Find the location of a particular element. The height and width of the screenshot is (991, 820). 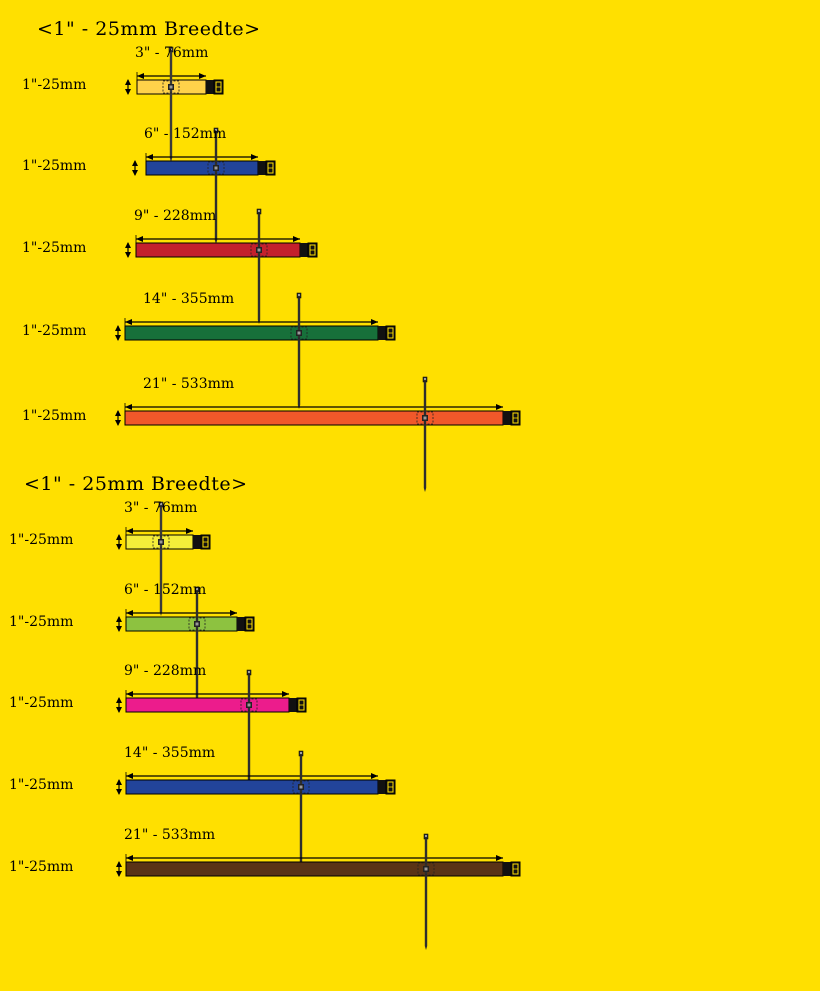

strap-body is located at coordinates (314, 869).